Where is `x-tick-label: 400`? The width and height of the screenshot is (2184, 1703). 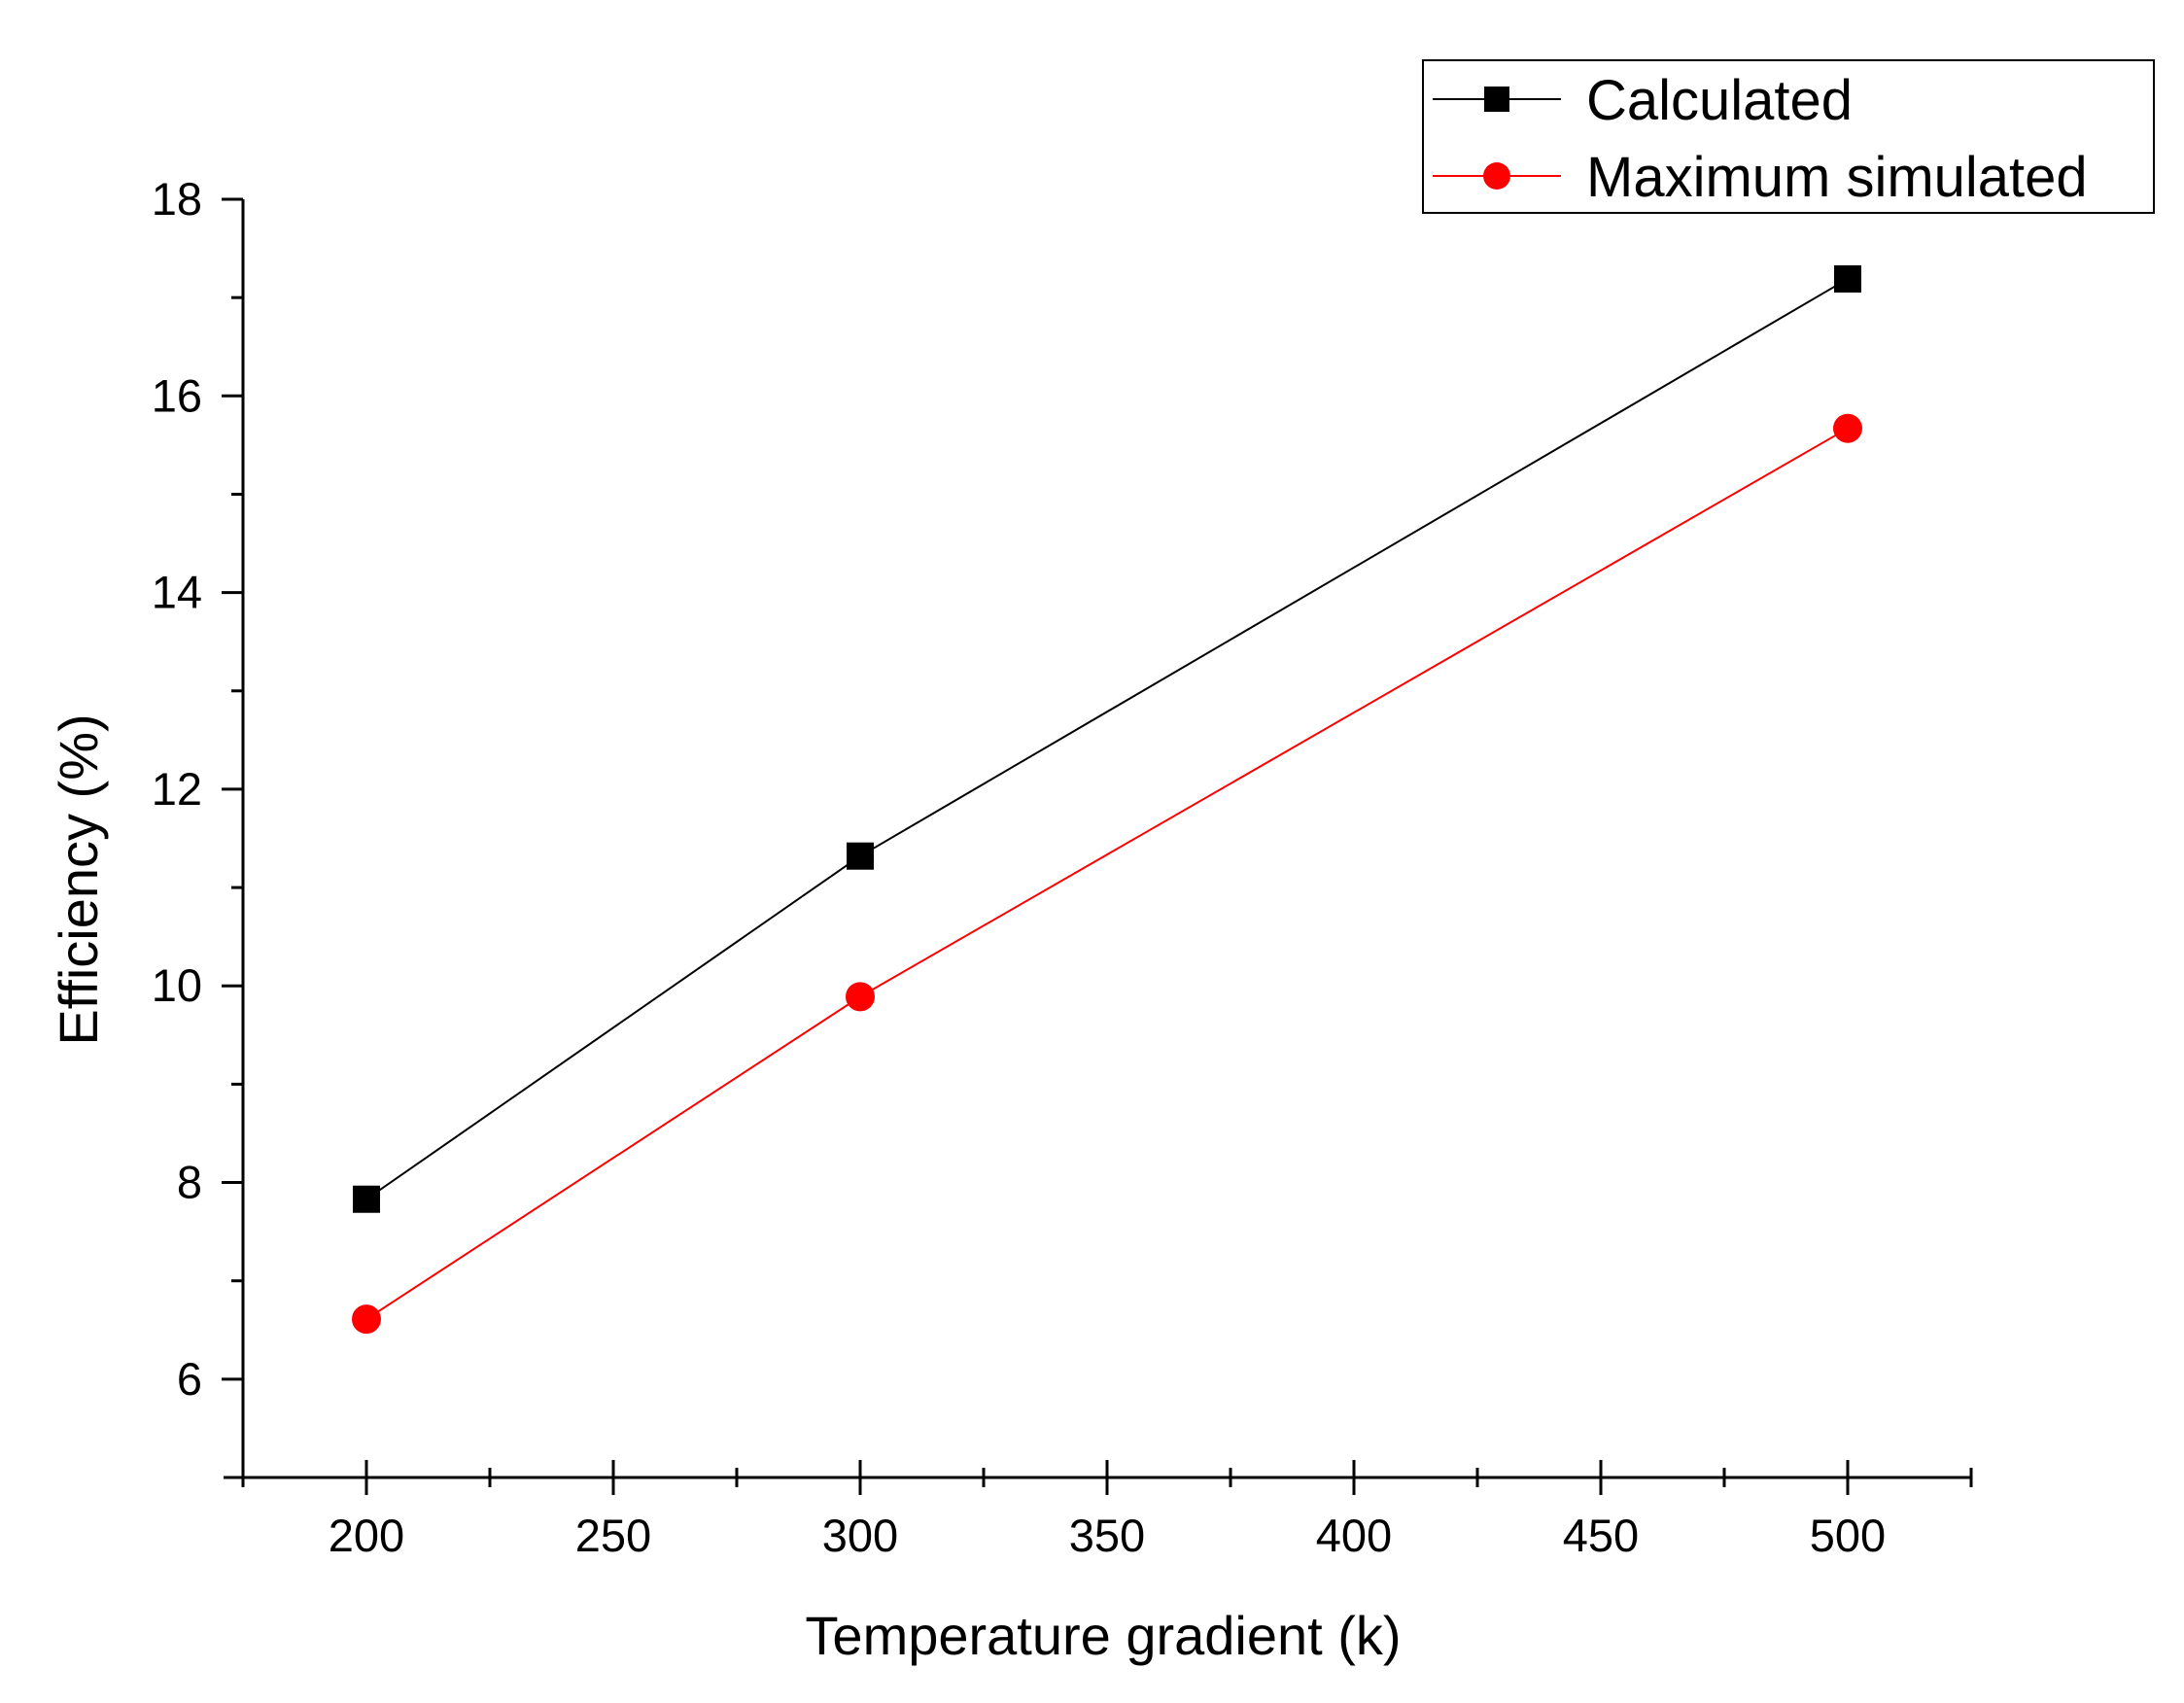 x-tick-label: 400 is located at coordinates (1354, 1535).